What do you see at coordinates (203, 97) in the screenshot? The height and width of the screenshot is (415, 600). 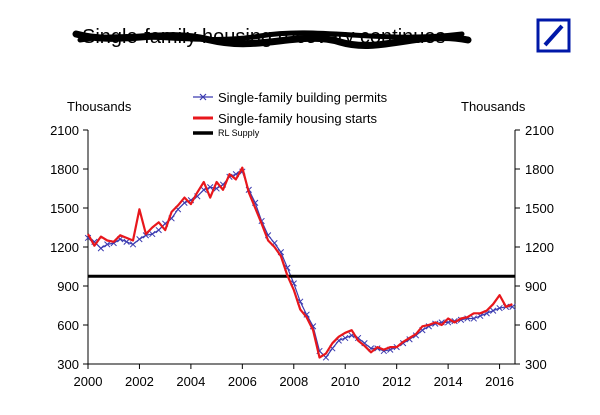 I see `legend-permits-marker` at bounding box center [203, 97].